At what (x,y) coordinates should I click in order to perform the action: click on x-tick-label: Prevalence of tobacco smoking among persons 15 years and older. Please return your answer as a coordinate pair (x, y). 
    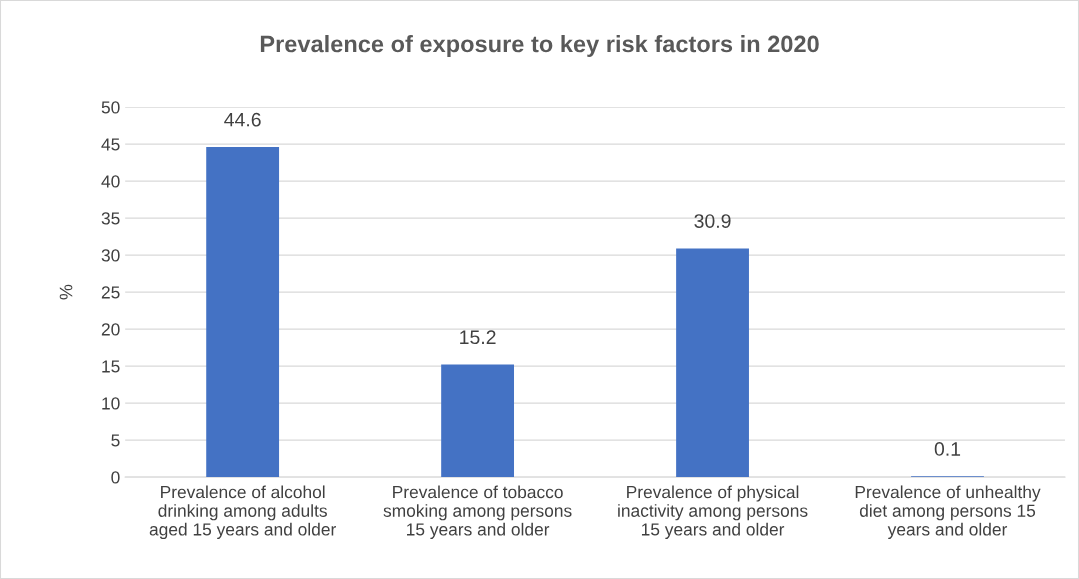
    Looking at the image, I should click on (477, 512).